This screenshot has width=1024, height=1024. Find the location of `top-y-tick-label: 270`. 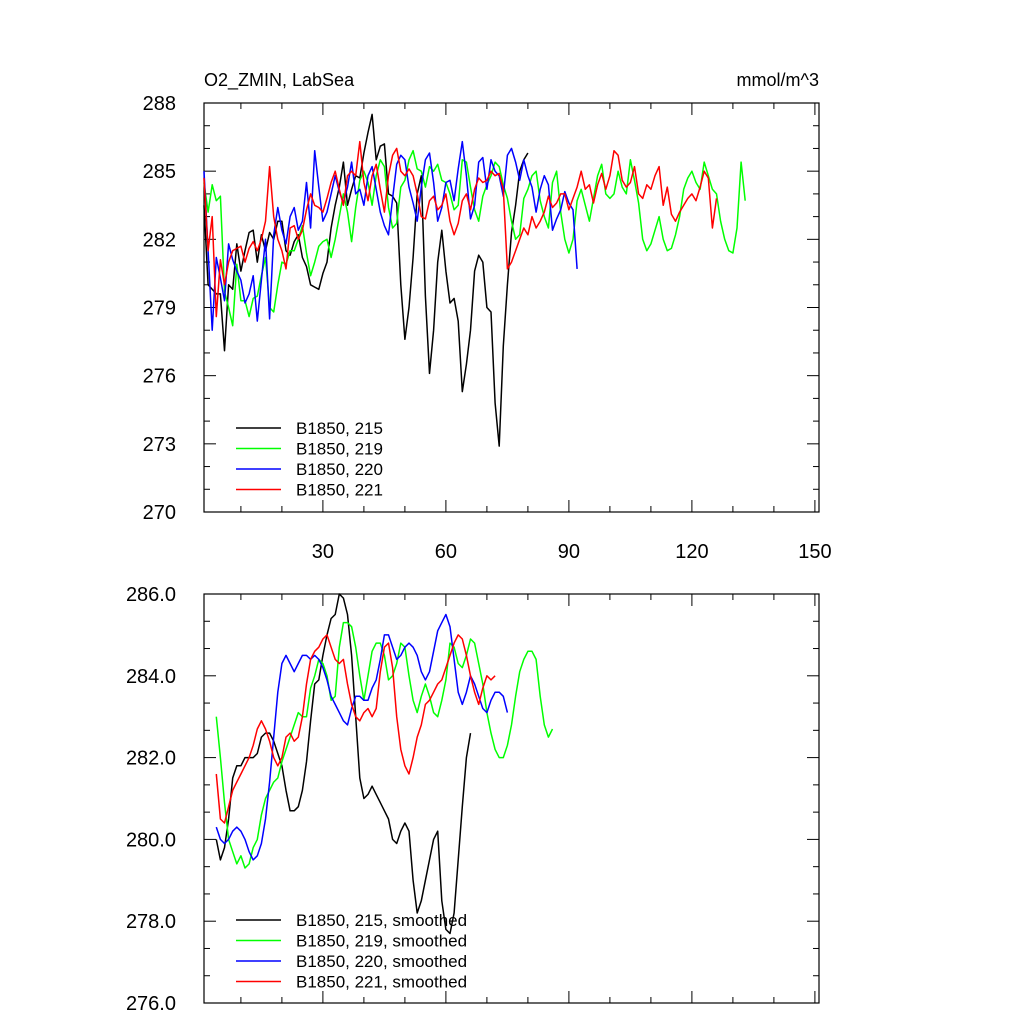

top-y-tick-label: 270 is located at coordinates (159, 513).